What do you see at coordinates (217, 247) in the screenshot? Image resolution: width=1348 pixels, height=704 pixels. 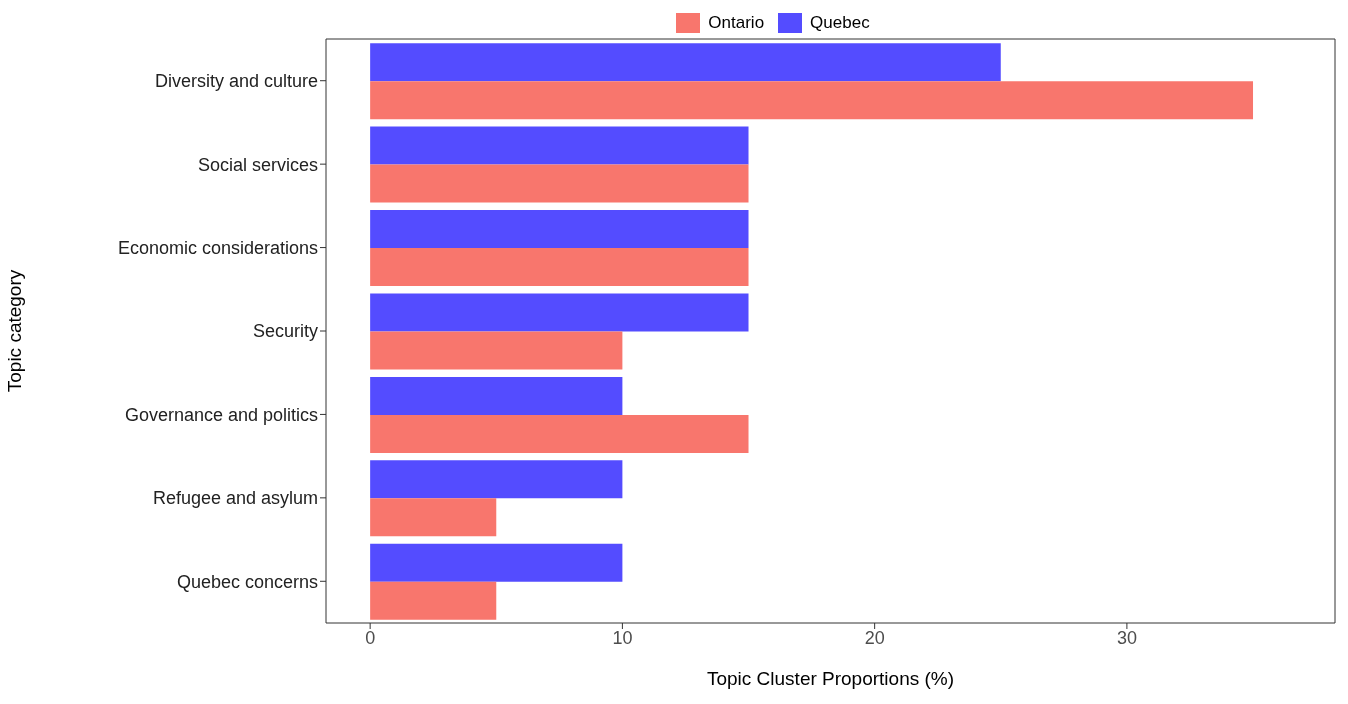 I see `y-tick-label: Economic considerations` at bounding box center [217, 247].